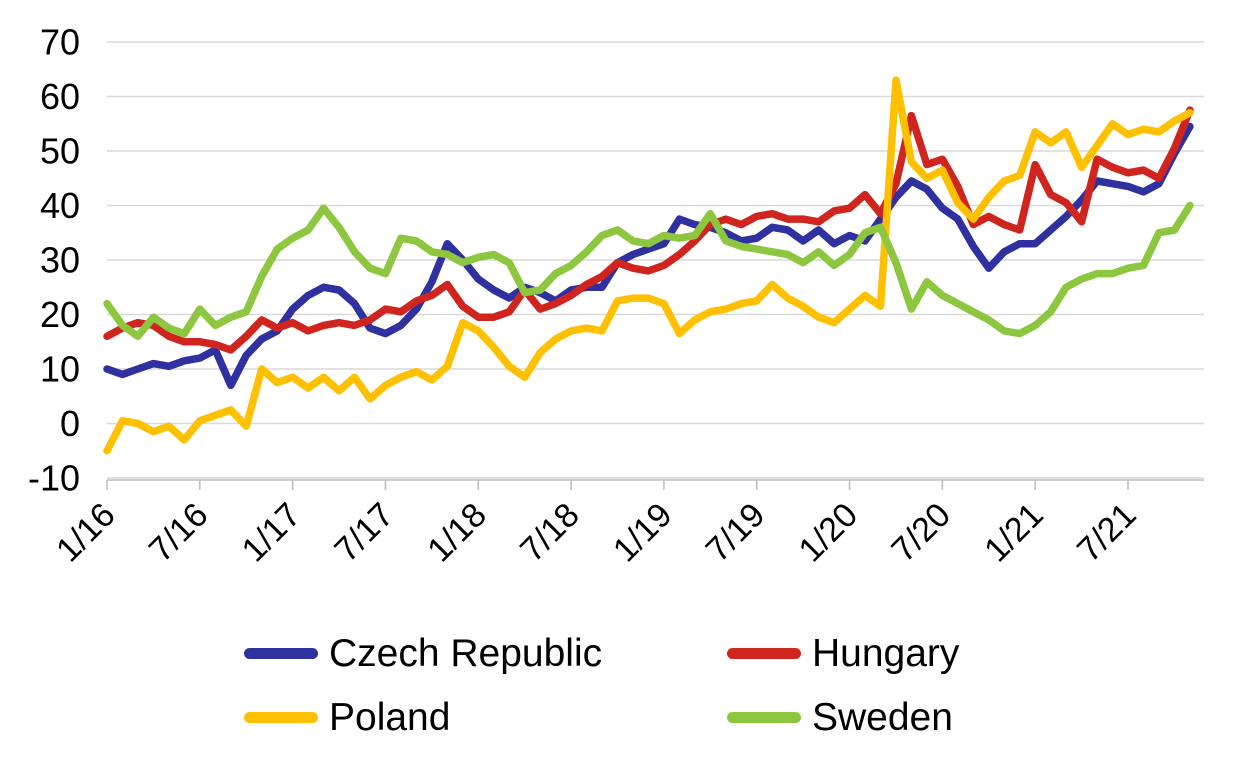 The height and width of the screenshot is (767, 1241). What do you see at coordinates (70, 423) in the screenshot?
I see `y-axis-tick-label: 0` at bounding box center [70, 423].